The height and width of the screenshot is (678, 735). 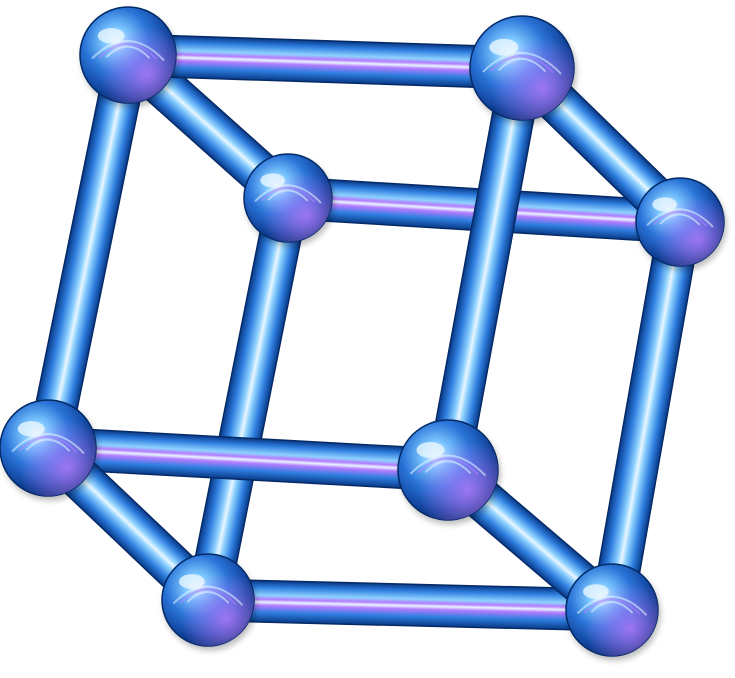 What do you see at coordinates (248, 399) in the screenshot?
I see `edge-bm-bl` at bounding box center [248, 399].